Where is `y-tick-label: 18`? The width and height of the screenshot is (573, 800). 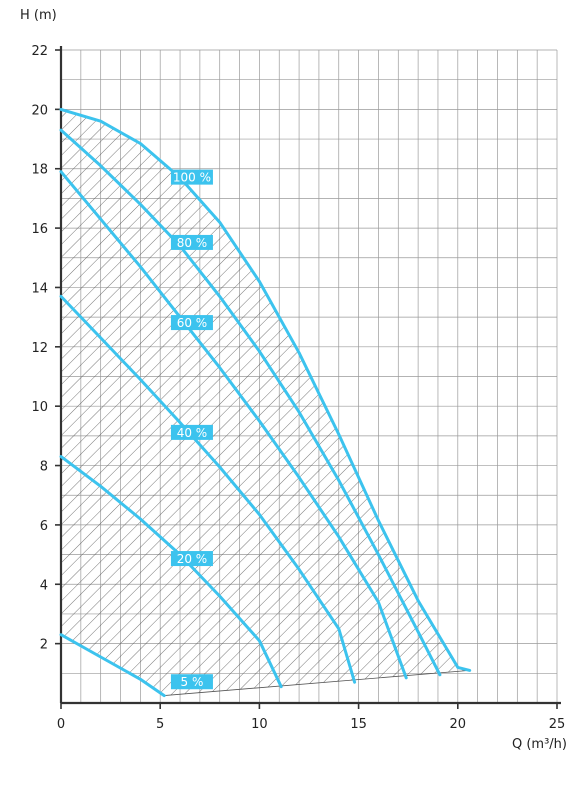 y-tick-label: 18 is located at coordinates (39, 170).